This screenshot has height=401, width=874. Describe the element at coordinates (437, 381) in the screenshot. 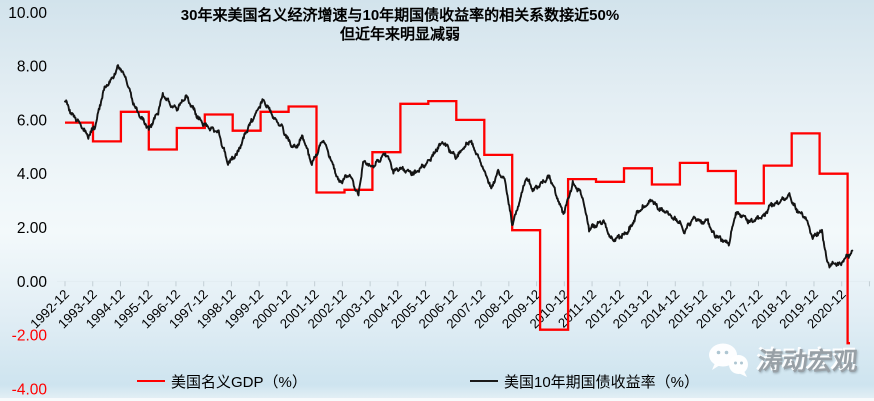

I see `chart-legend: 美国名义GDP（%） 美国10年期国债收益率（%）` at that location.